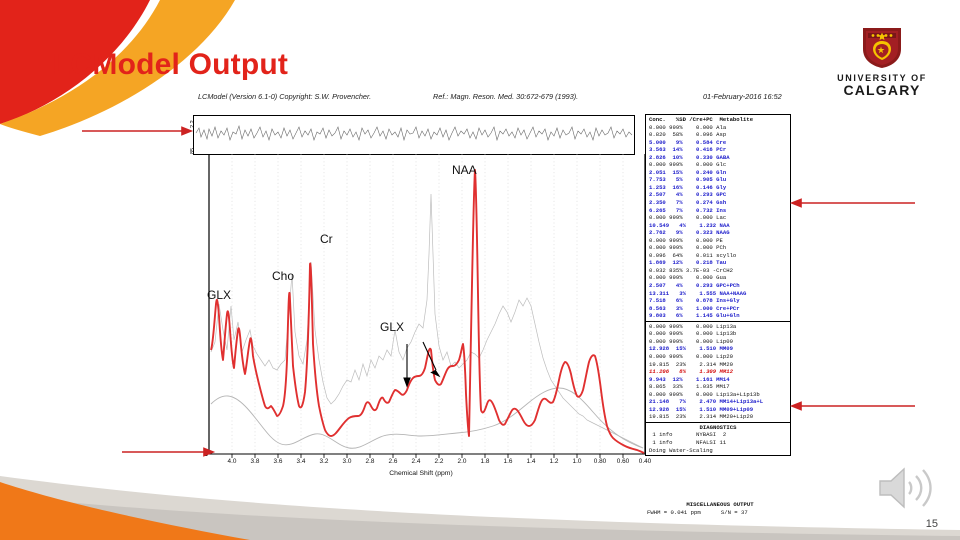  Describe the element at coordinates (688, 142) in the screenshot. I see `table-row: 5.000 9% 0.584 Cre` at that location.